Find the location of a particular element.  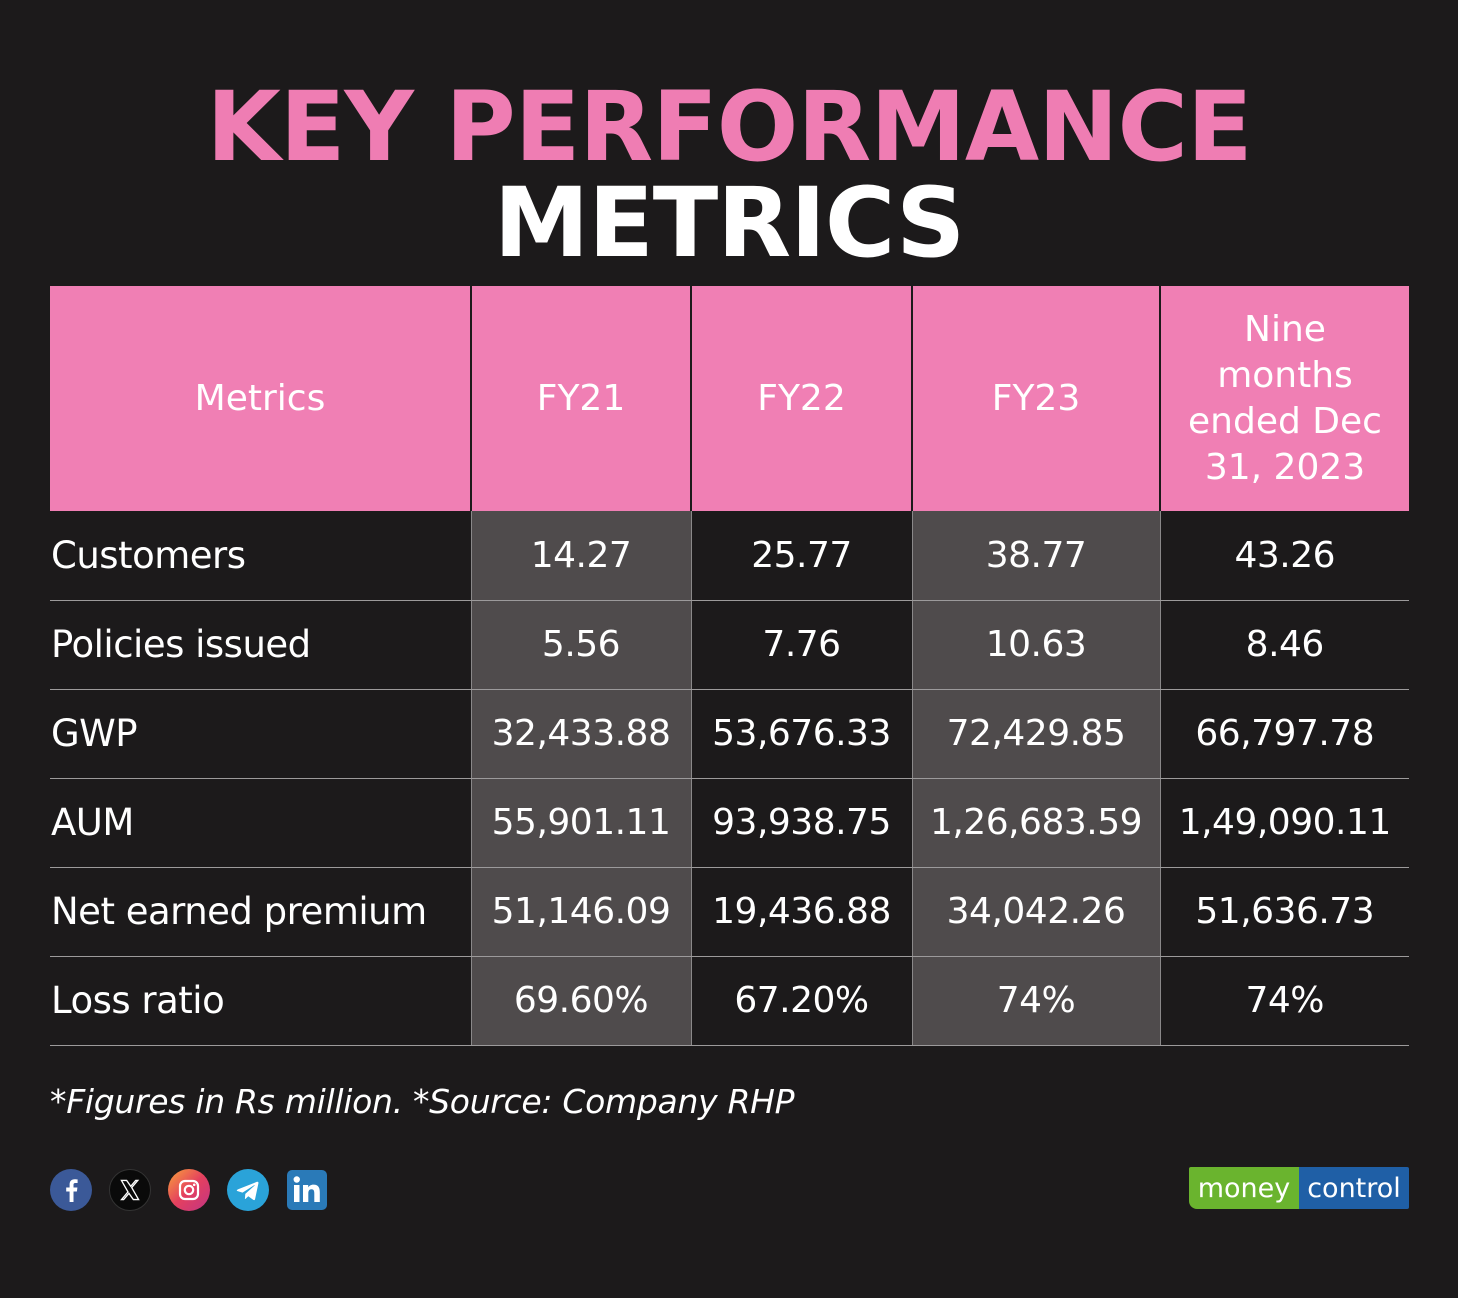

header-fy21: FY21 is located at coordinates (580, 398).